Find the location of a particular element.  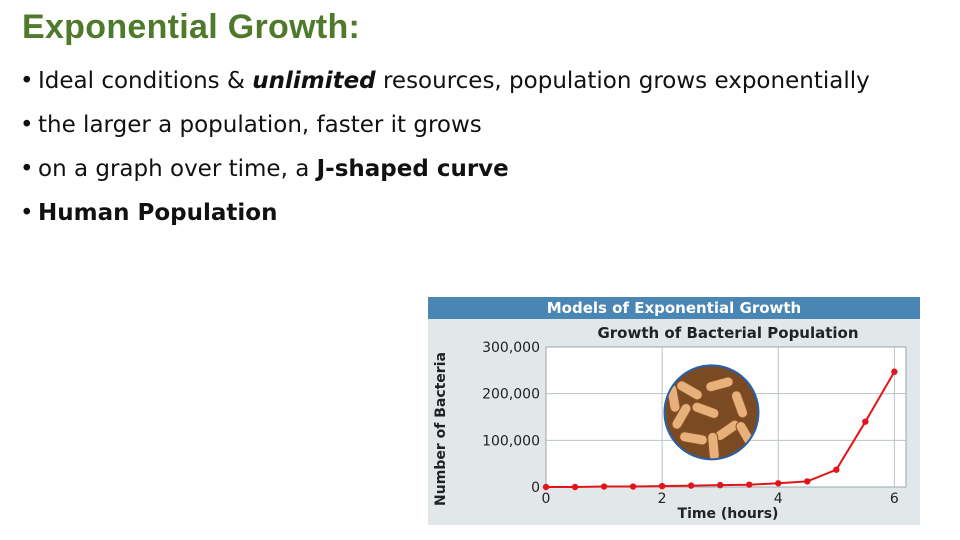

bullet-item: on a graph over time, a J-shaped curve is located at coordinates (470, 169).